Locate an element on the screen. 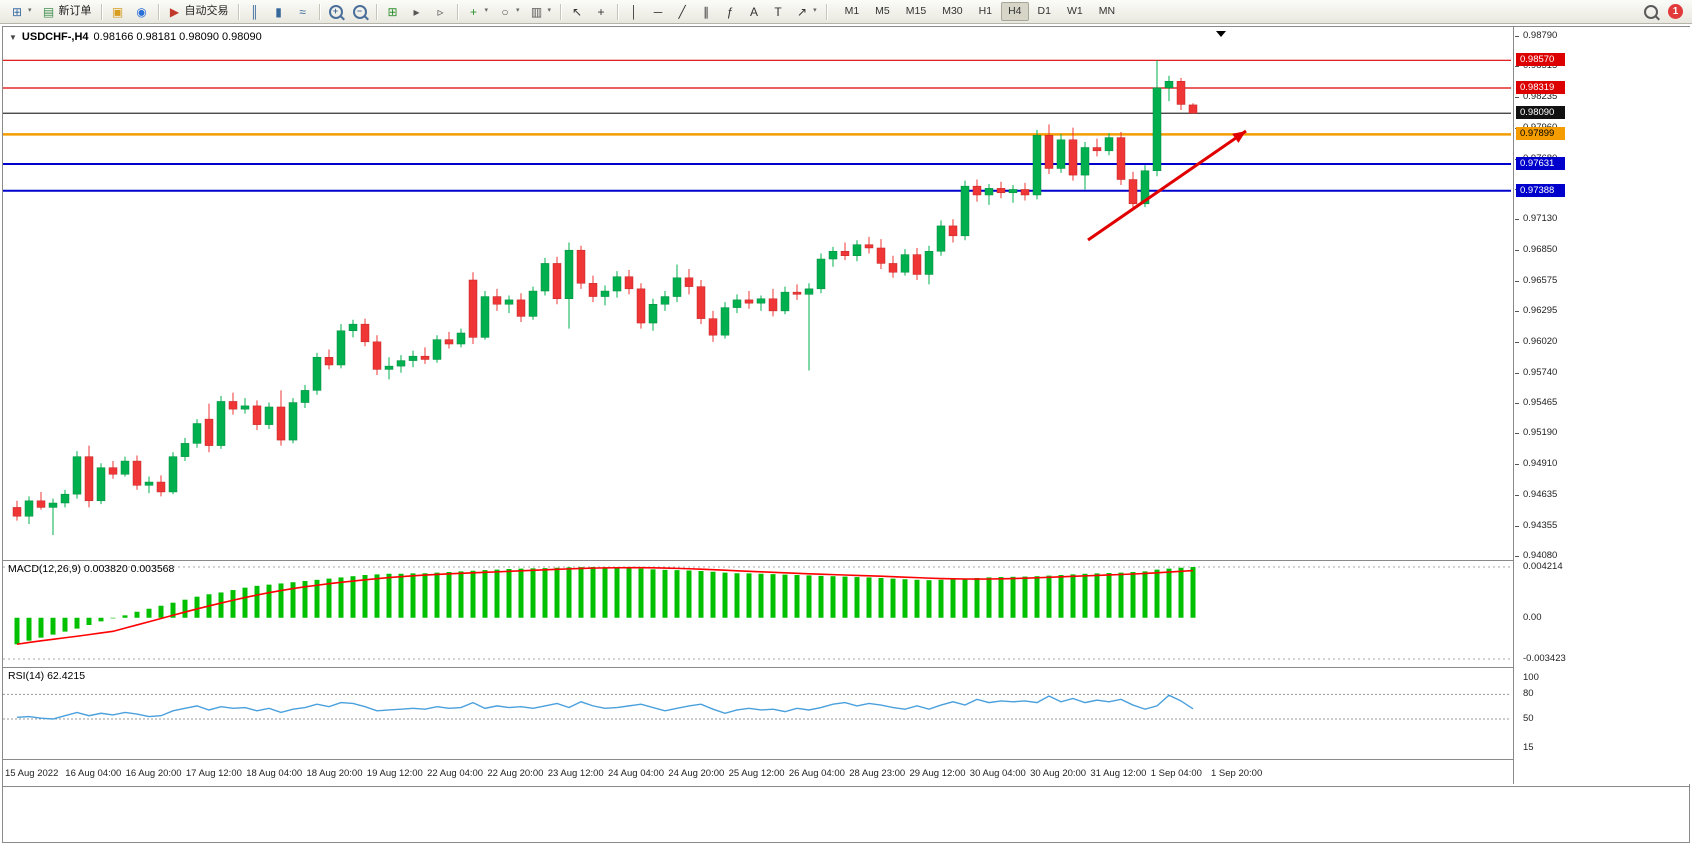 The height and width of the screenshot is (847, 1692). ohlc-quote-label: 0.98166 0.98181 0.98090 0.98090 is located at coordinates (177, 37).